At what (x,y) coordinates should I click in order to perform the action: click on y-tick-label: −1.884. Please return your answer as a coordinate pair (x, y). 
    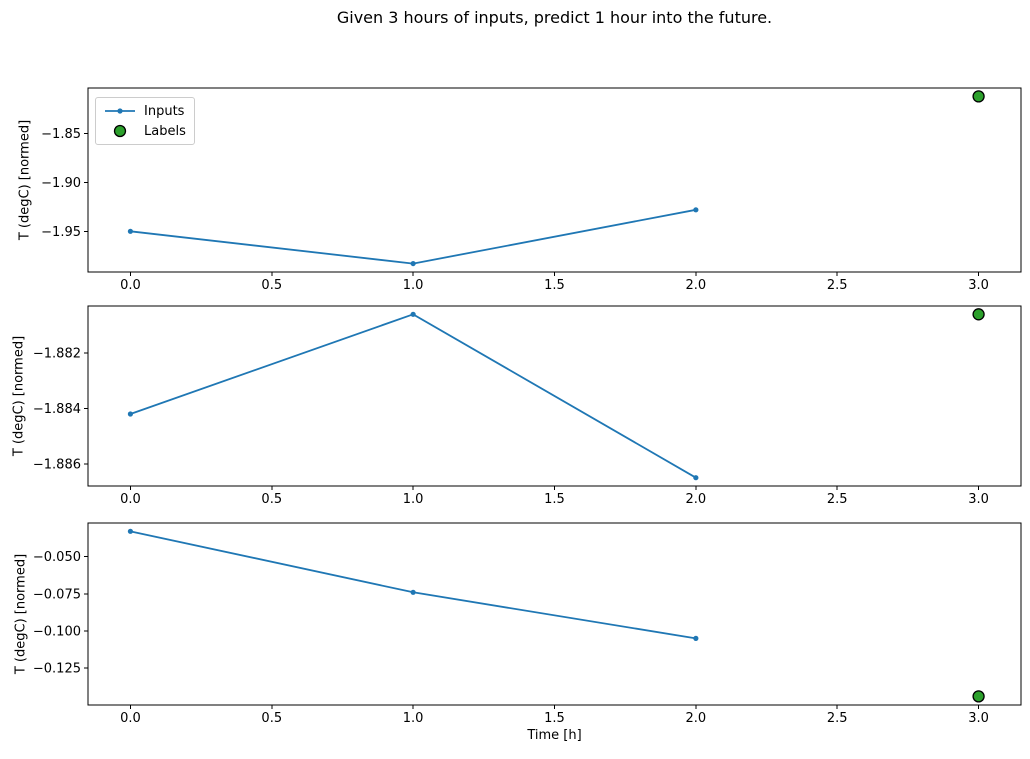
    Looking at the image, I should click on (57, 409).